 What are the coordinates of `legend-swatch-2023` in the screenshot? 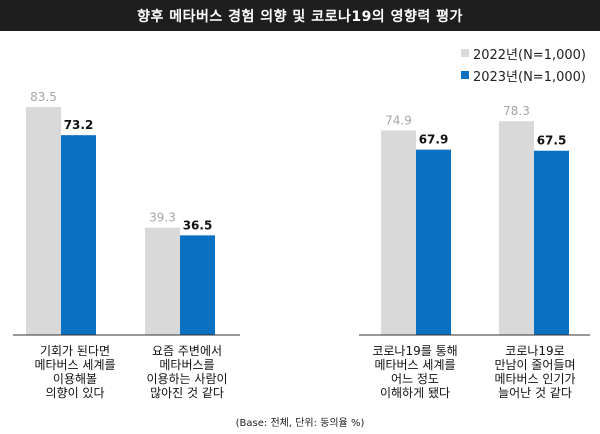 It's located at (464, 75).